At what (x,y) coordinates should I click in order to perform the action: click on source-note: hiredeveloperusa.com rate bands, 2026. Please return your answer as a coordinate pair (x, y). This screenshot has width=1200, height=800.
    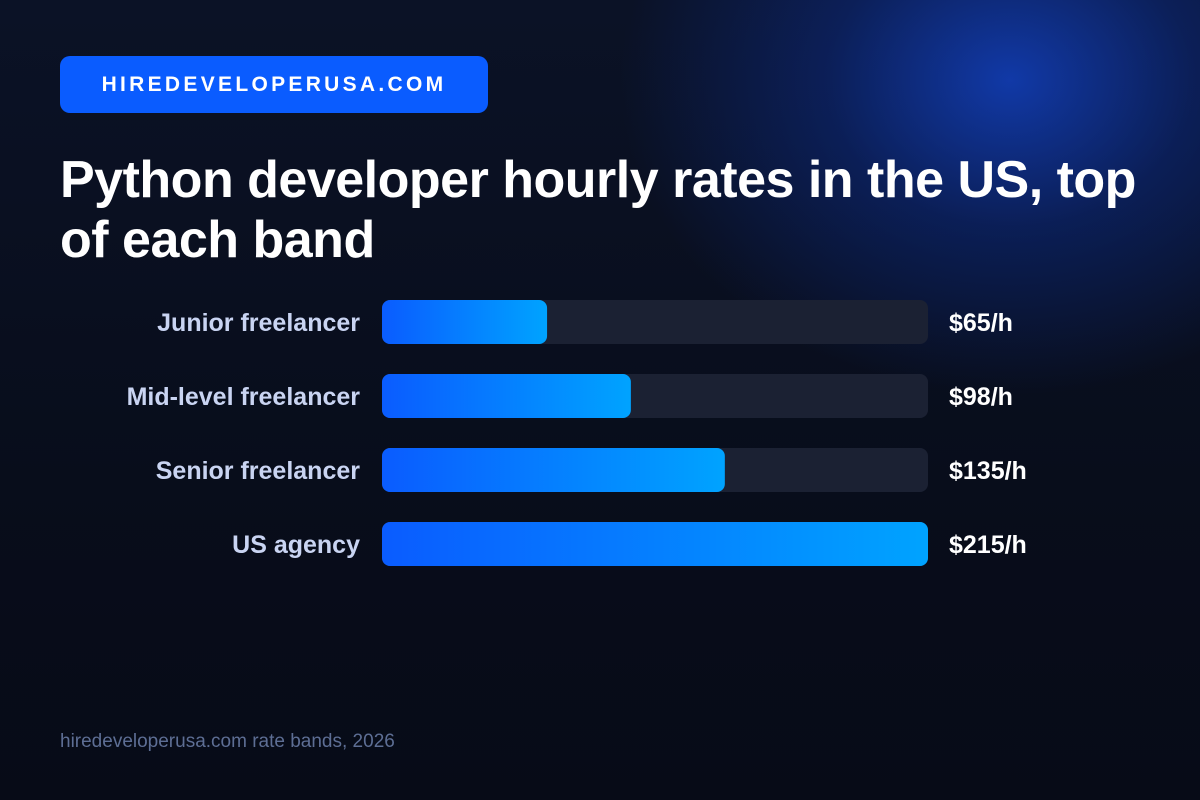
    Looking at the image, I should click on (227, 741).